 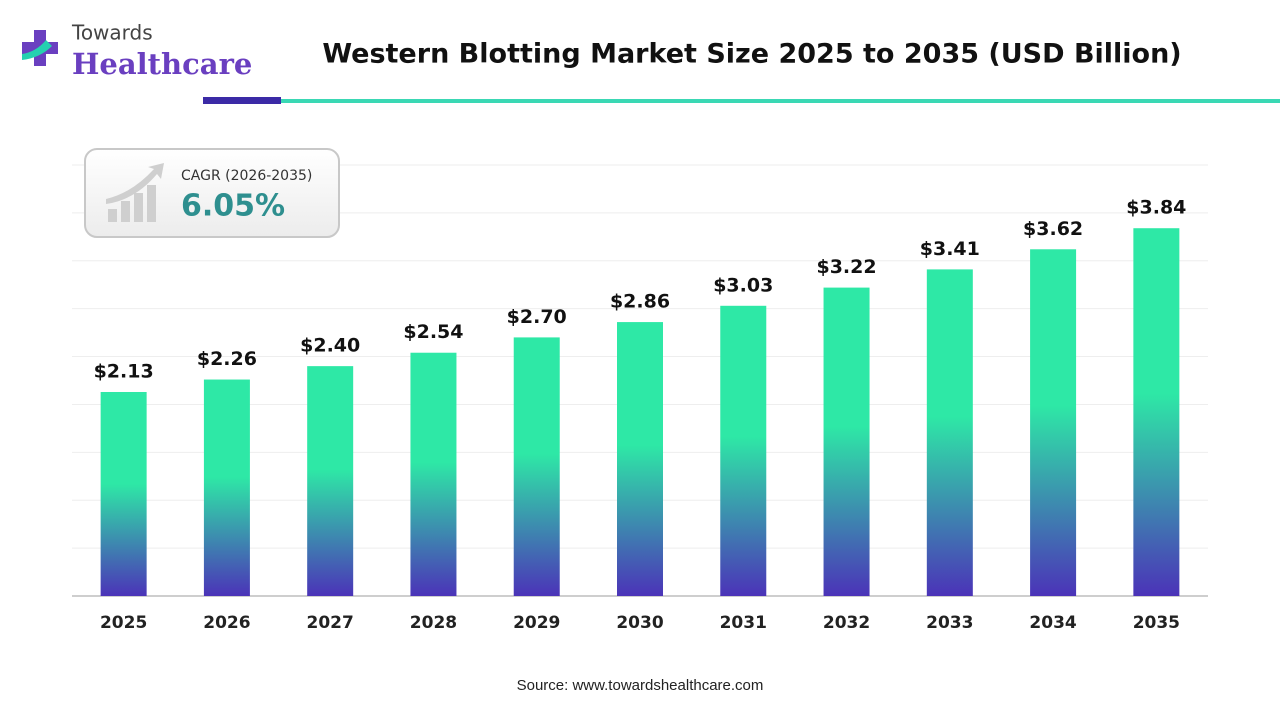 I want to click on annotation-value: 6.05%, so click(x=233, y=206).